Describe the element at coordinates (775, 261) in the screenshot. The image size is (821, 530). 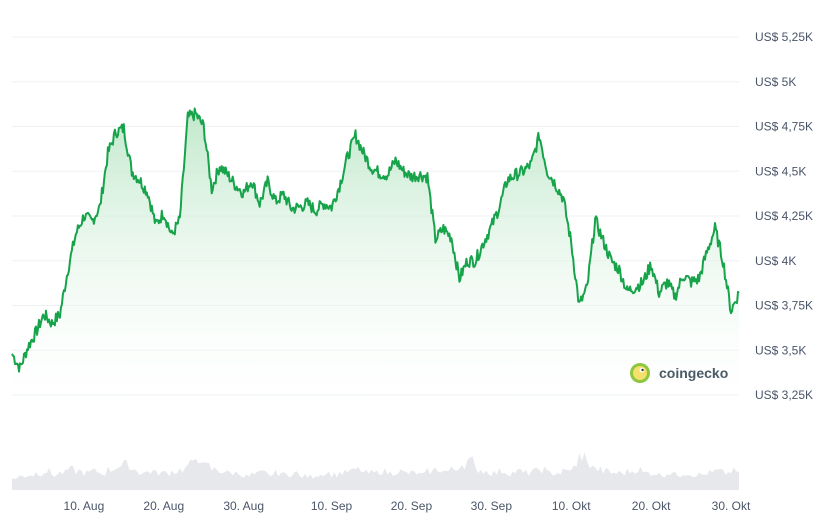
I see `y-tick-label: US$ 4K` at that location.